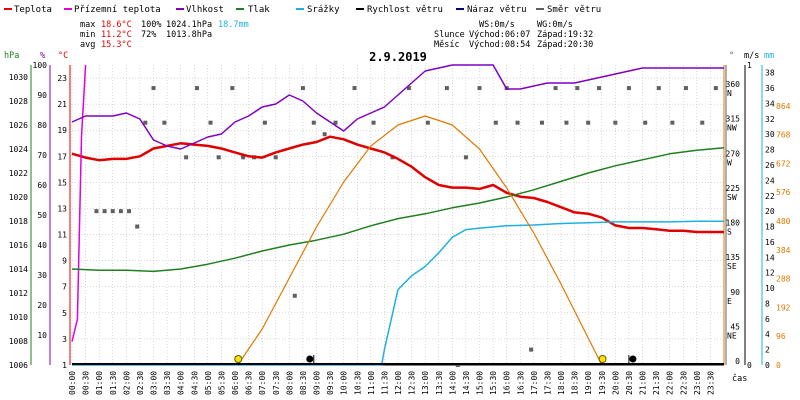  What do you see at coordinates (238, 359) in the screenshot?
I see `sunrise-marker` at bounding box center [238, 359].